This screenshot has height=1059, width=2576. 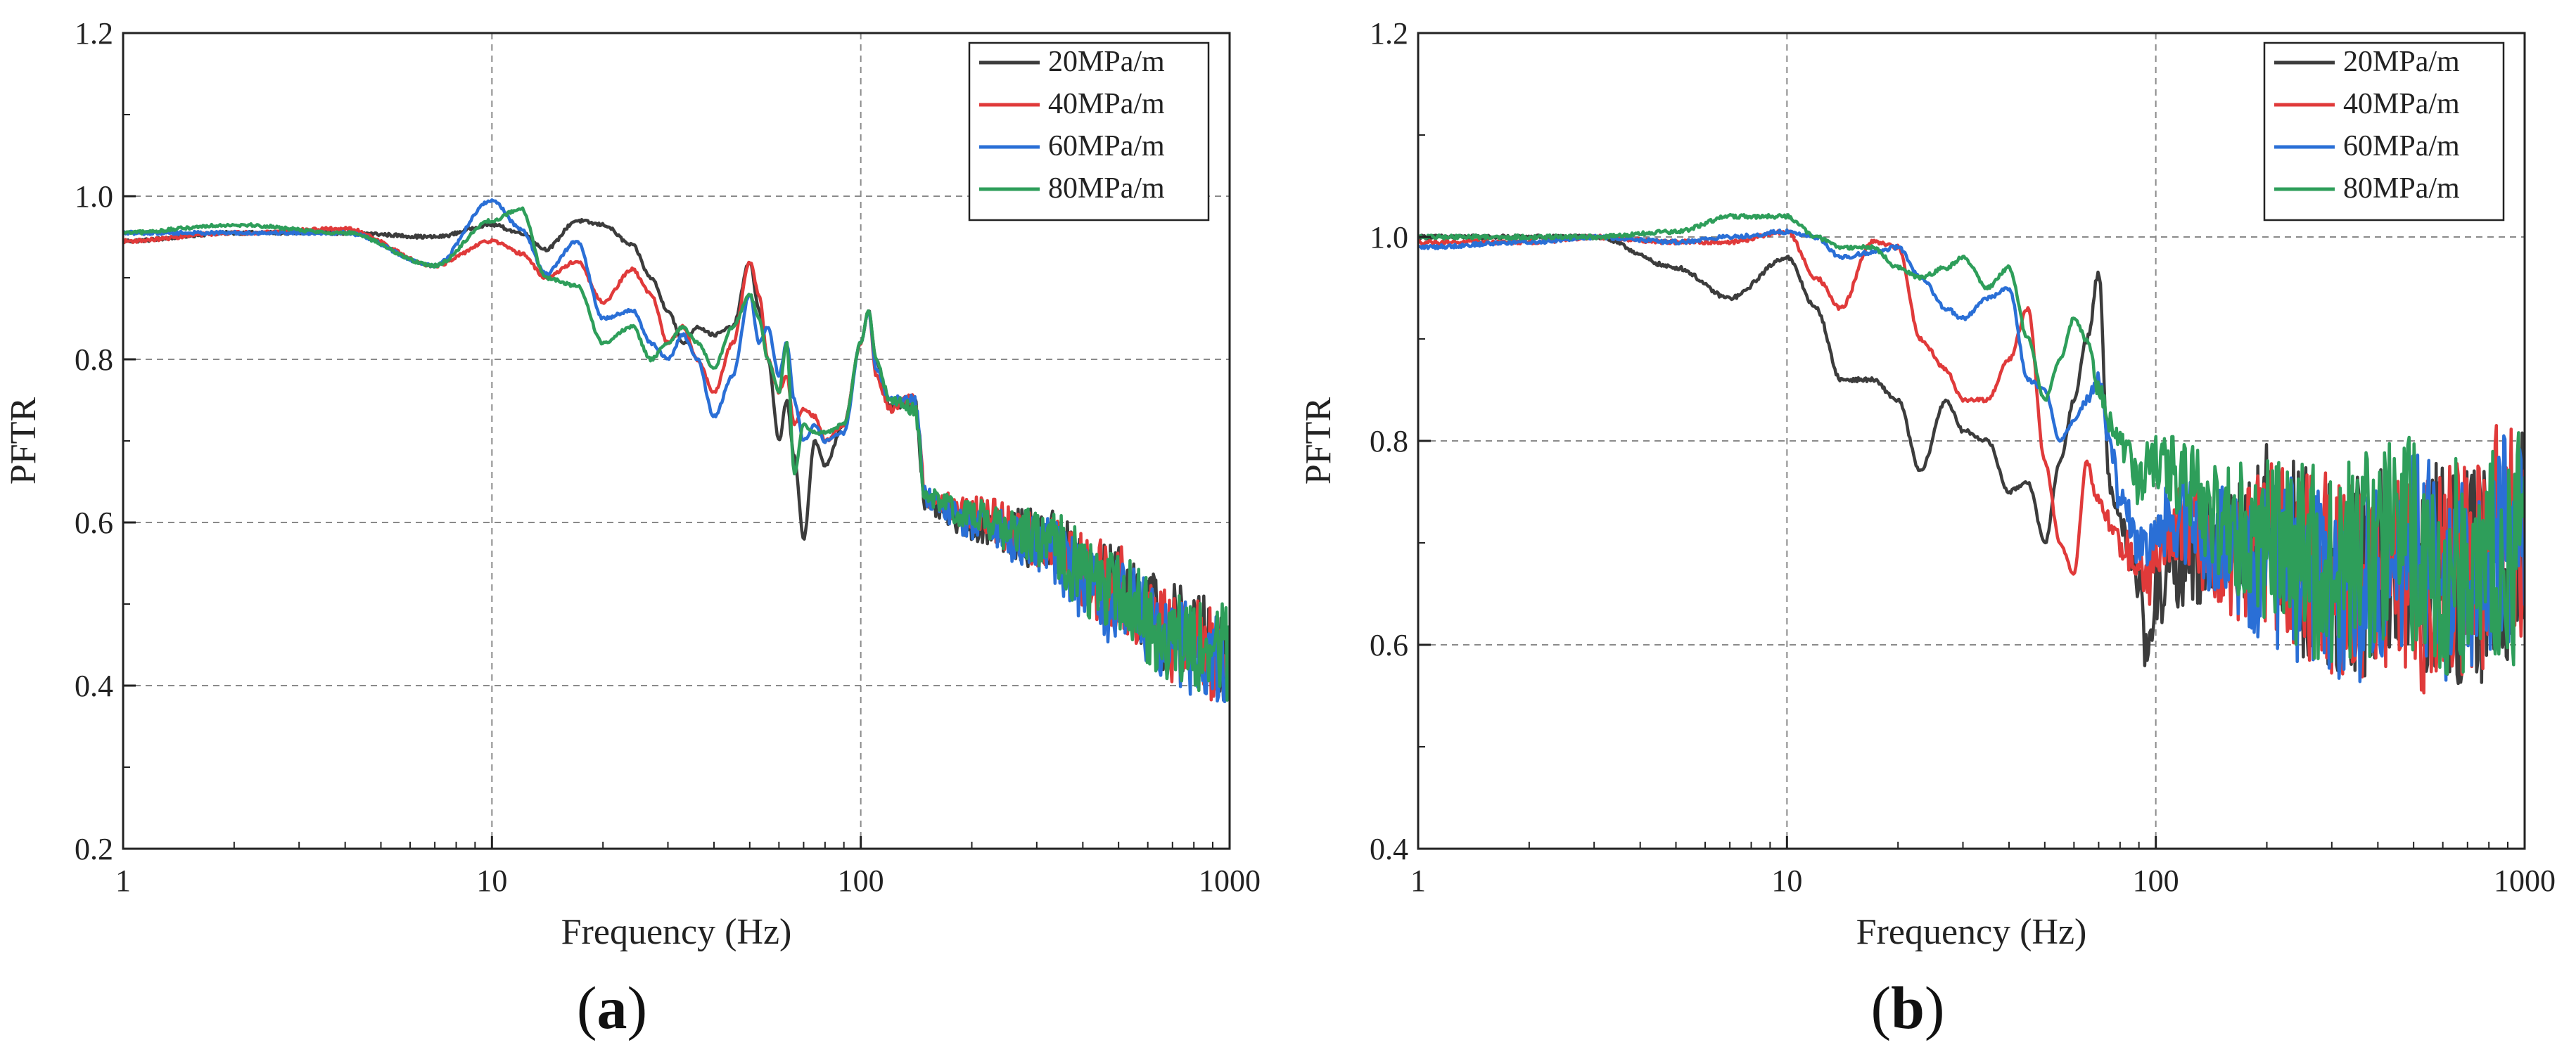 What do you see at coordinates (612, 1007) in the screenshot?
I see `panel-label: (a)` at bounding box center [612, 1007].